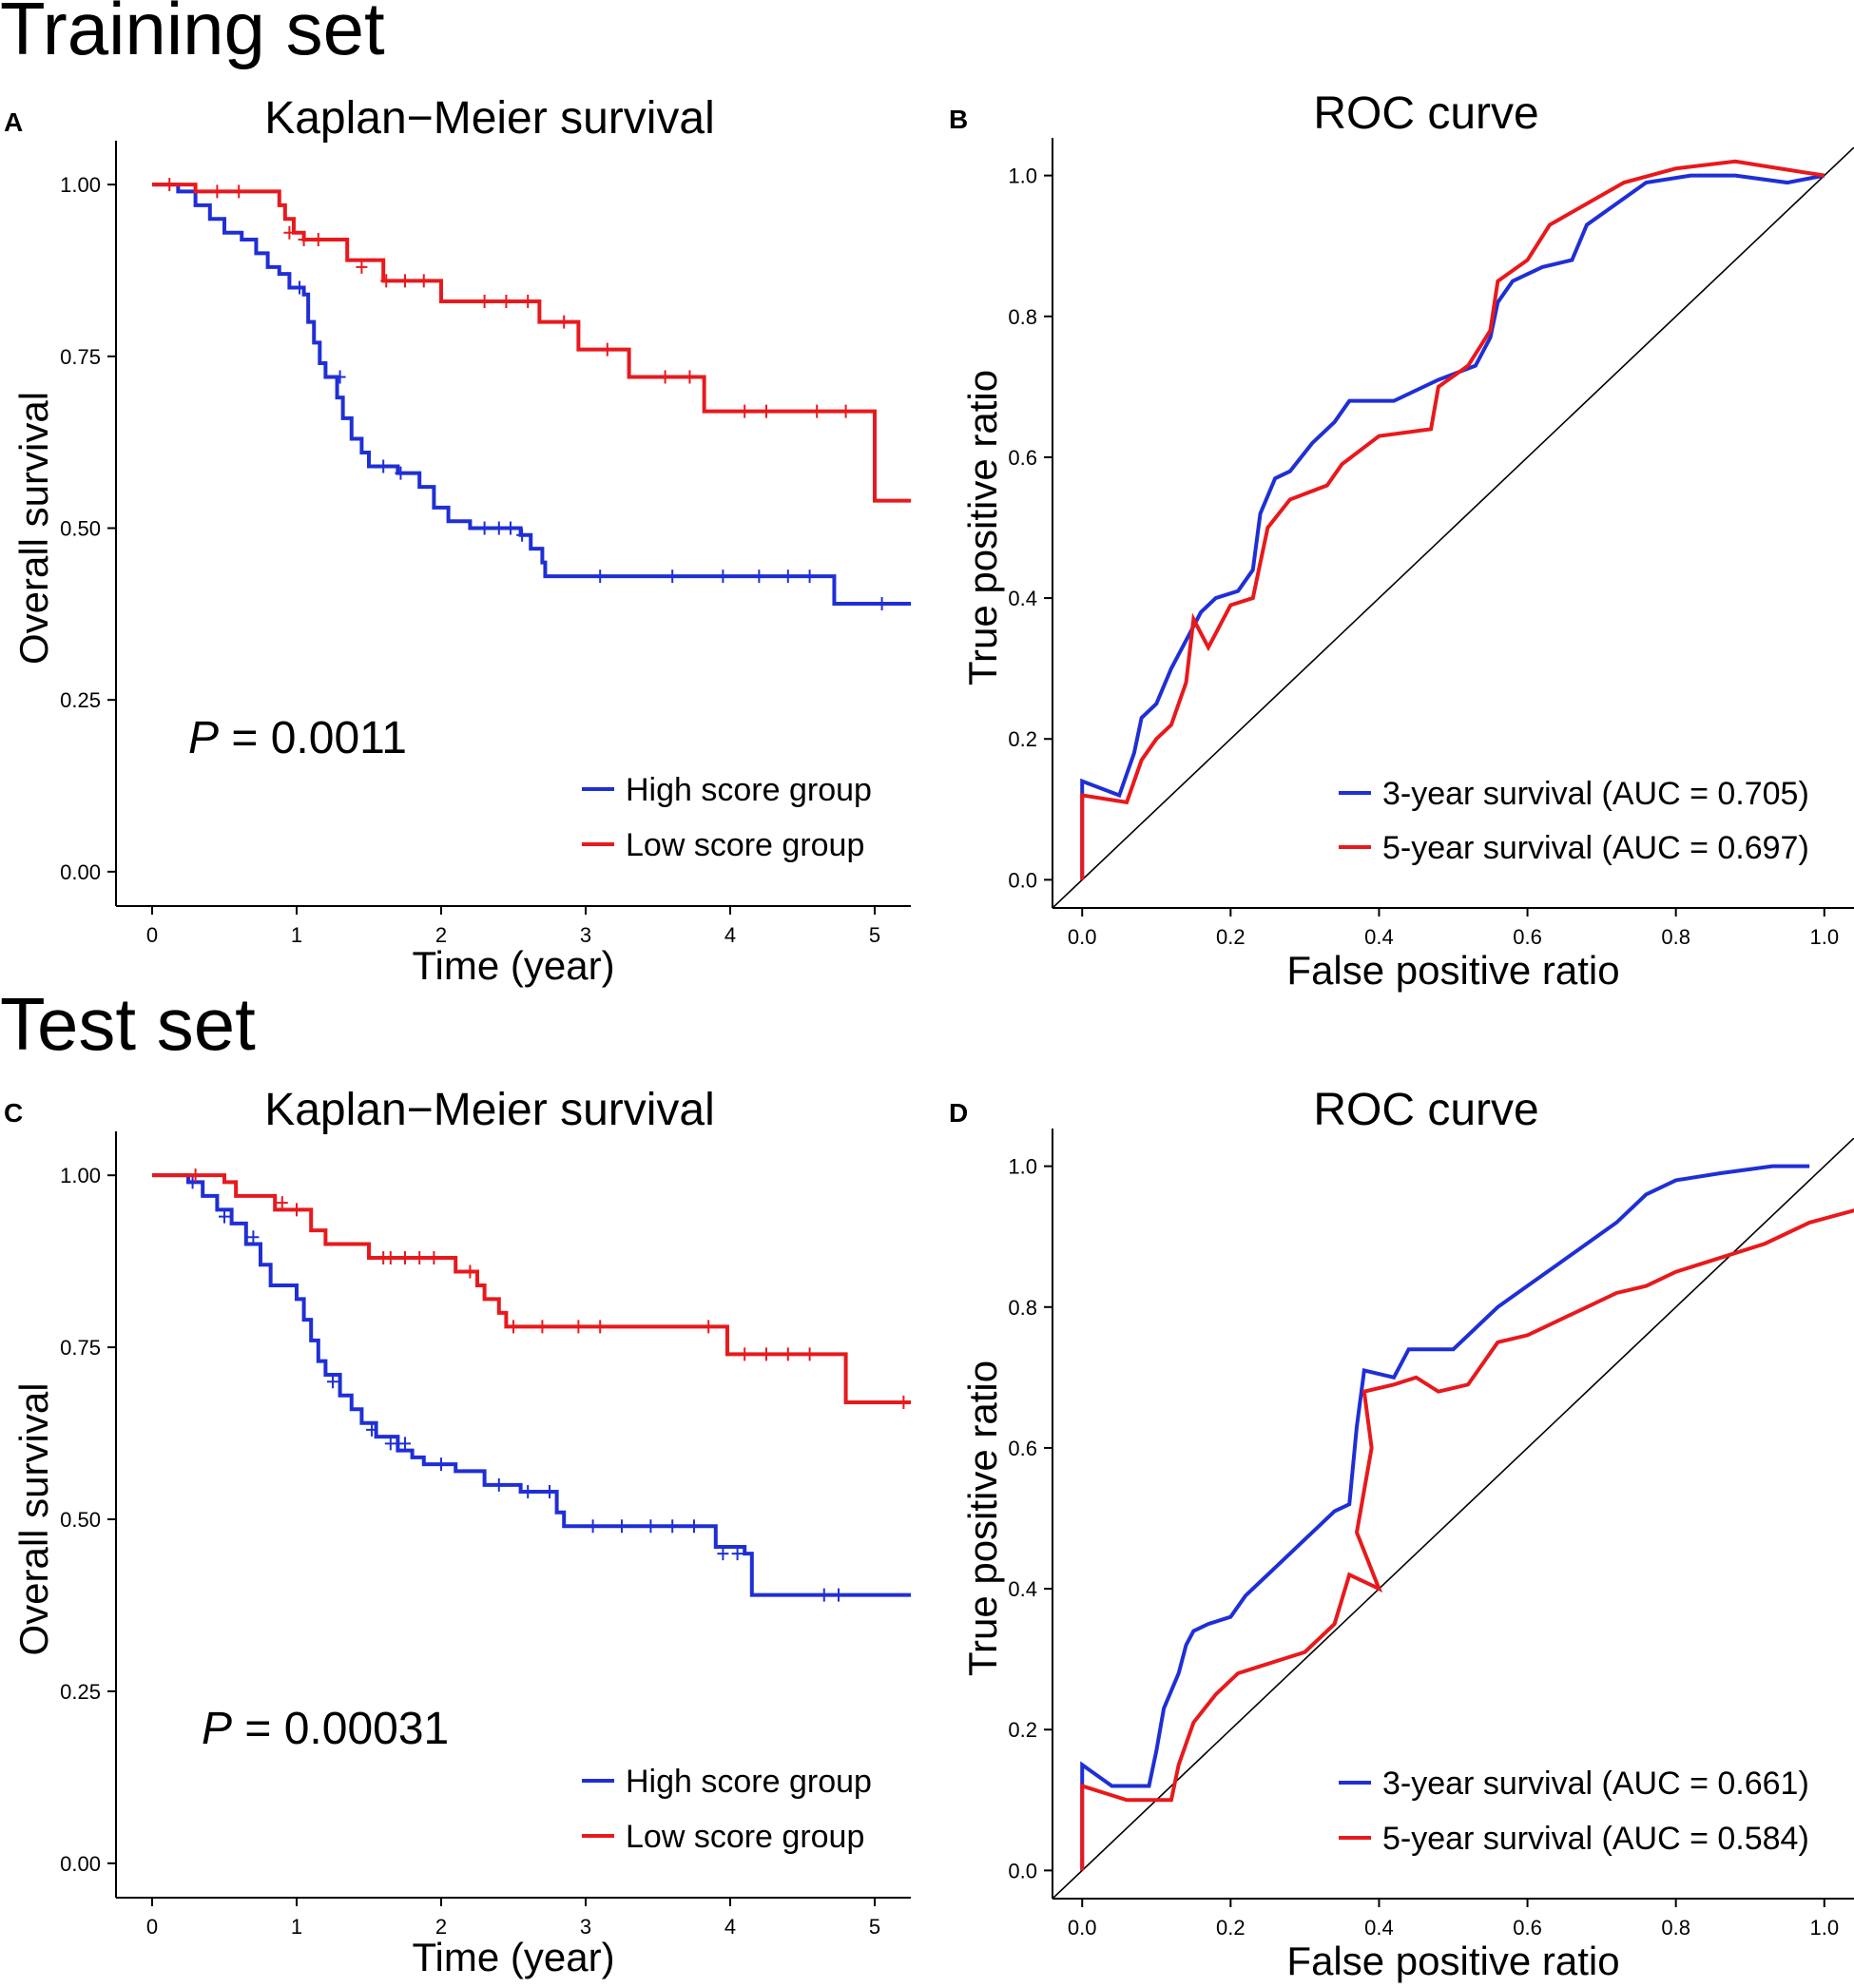  I want to click on legend-label: High score group, so click(749, 790).